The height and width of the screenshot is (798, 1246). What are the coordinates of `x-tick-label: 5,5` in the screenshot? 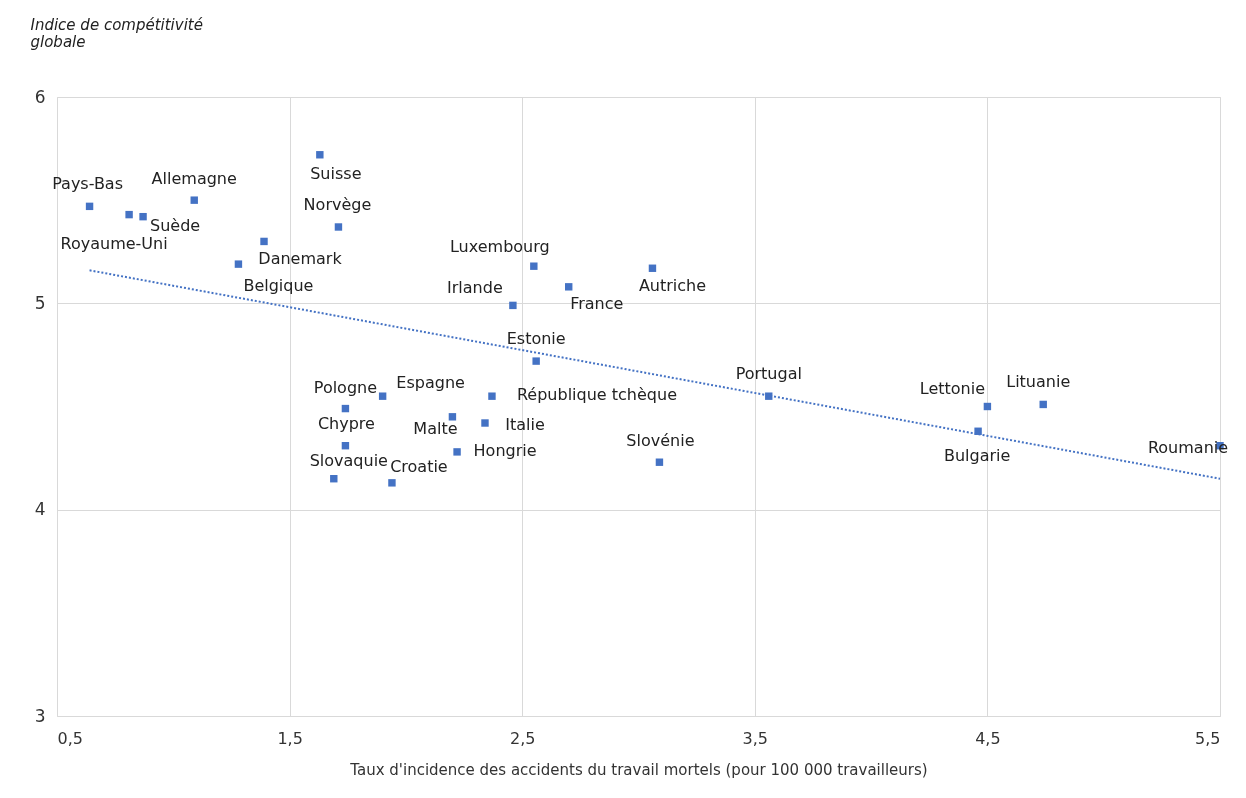 It's located at (1208, 738).